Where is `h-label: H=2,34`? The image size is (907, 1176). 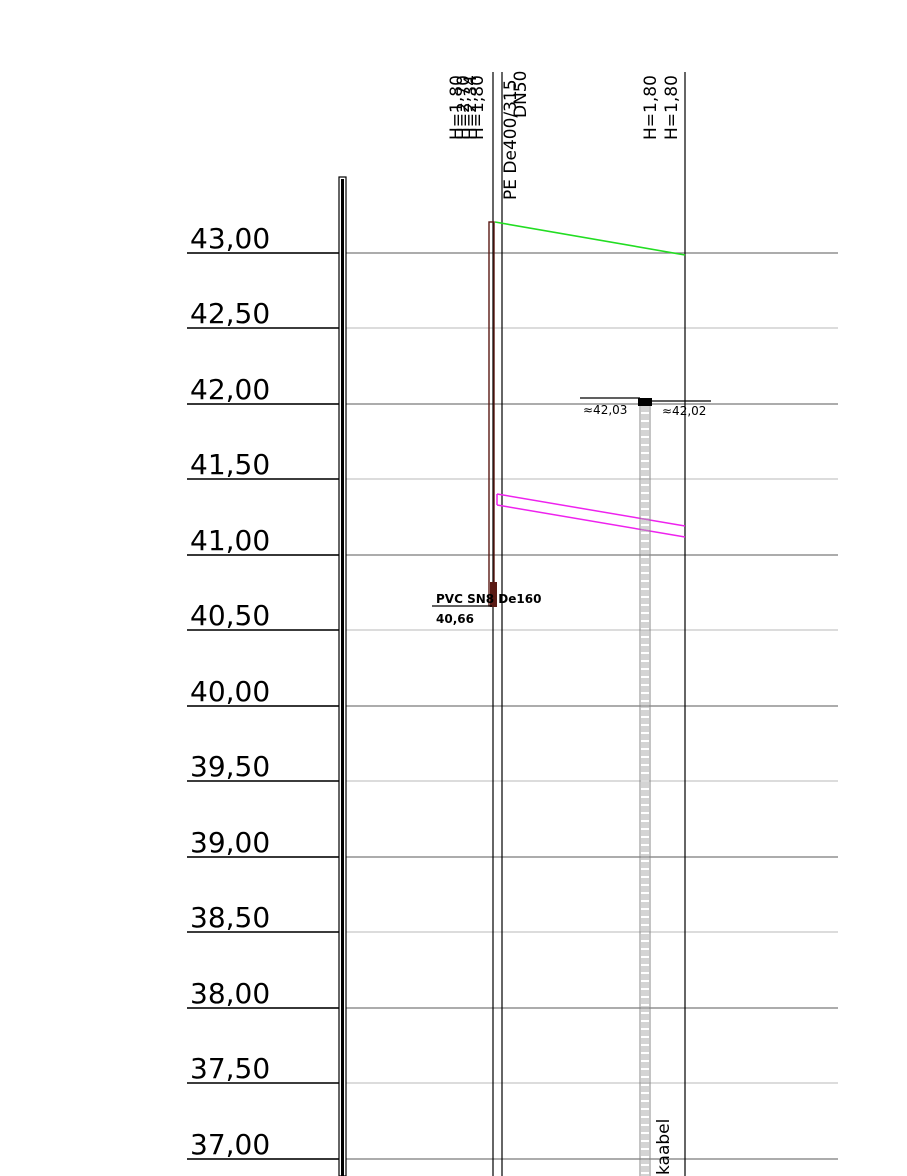
h-label: H=2,34 is located at coordinates (471, 107).